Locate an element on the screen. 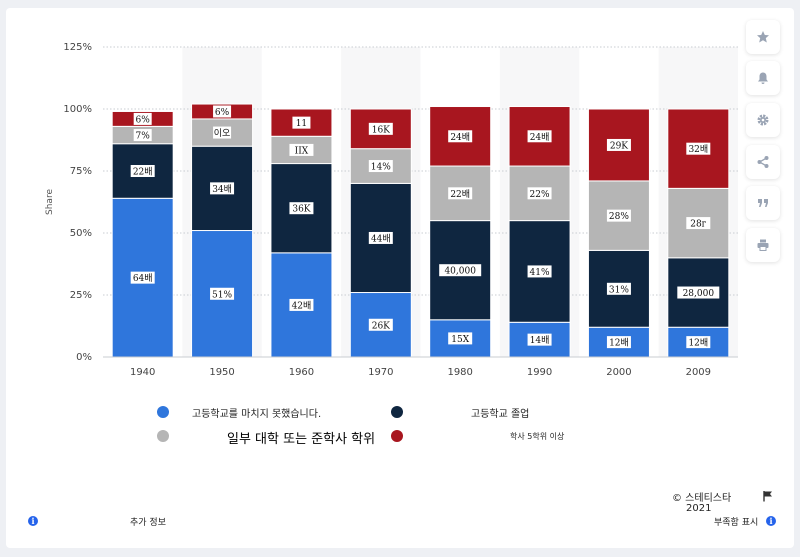 This screenshot has width=800, height=557. data-label: 28,000 is located at coordinates (699, 294).